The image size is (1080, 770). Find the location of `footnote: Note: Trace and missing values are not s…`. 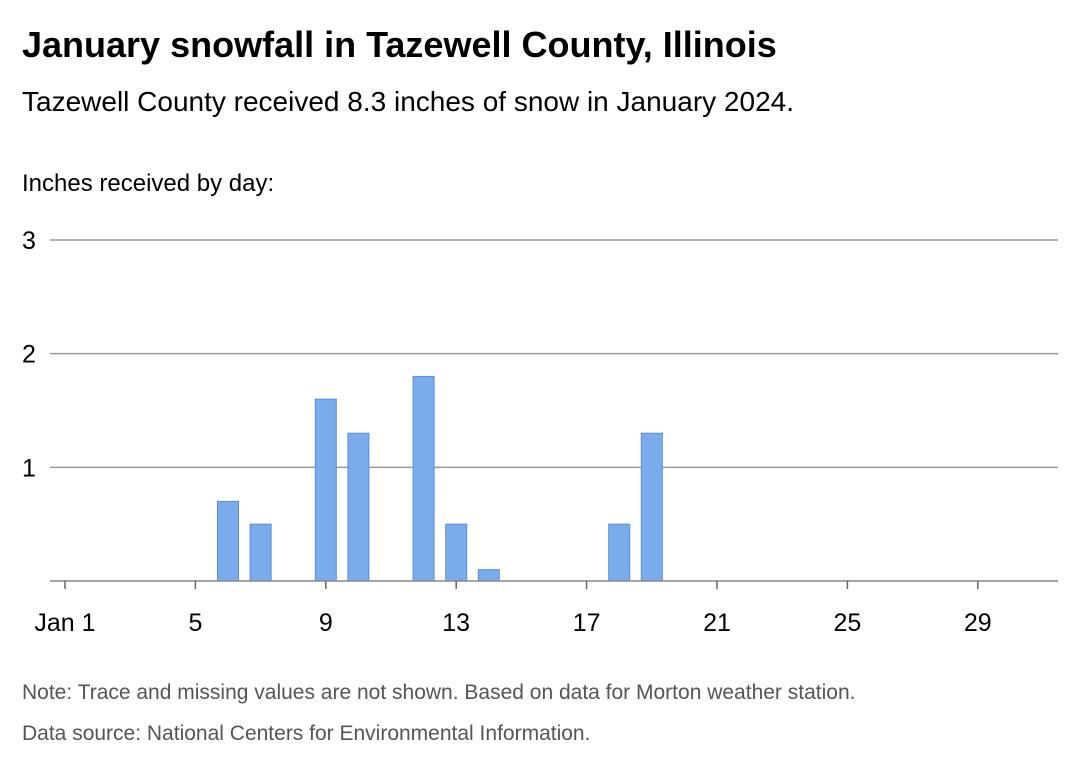

footnote: Note: Trace and missing values are not s… is located at coordinates (439, 692).